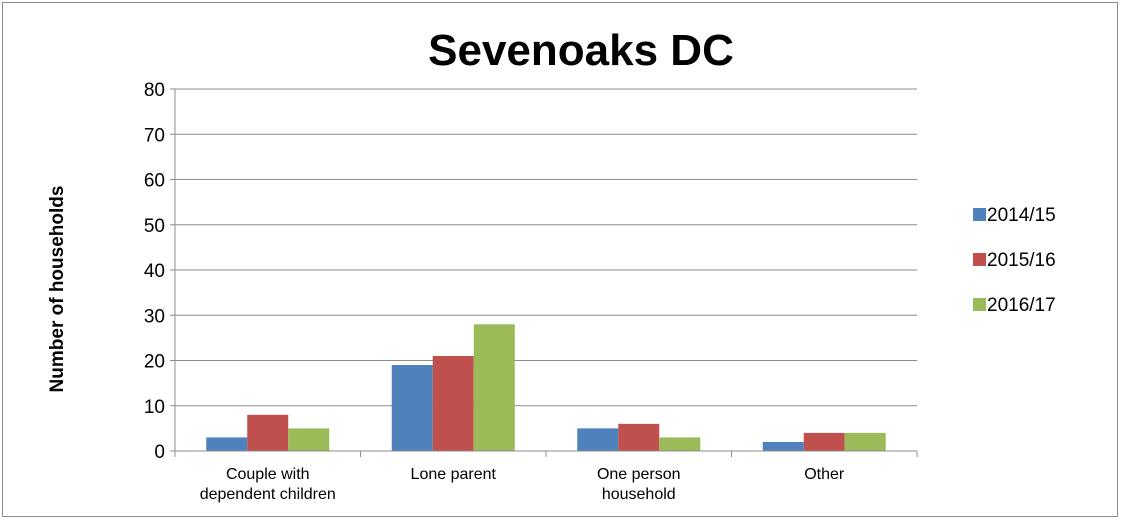  Describe the element at coordinates (154, 407) in the screenshot. I see `y-tick-label: 10` at that location.